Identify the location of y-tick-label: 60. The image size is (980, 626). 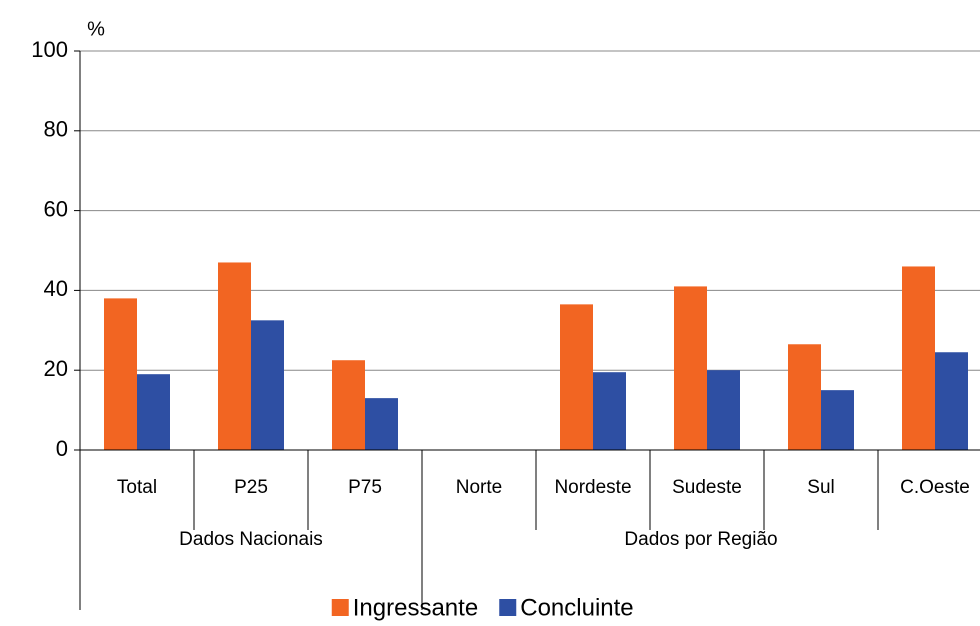
(56, 208).